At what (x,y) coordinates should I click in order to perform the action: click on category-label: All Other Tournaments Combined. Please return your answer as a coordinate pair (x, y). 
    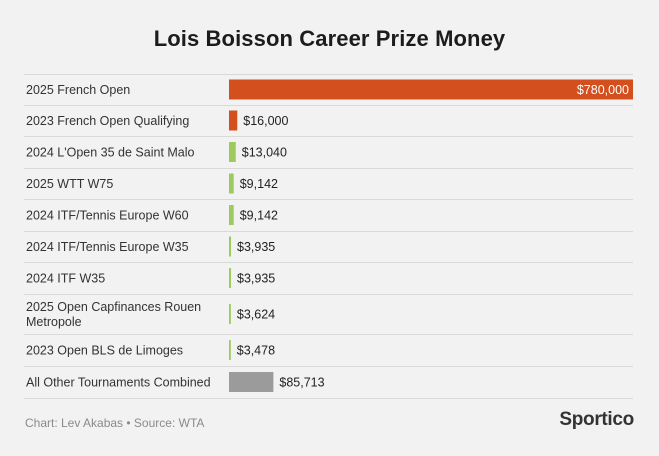
    Looking at the image, I should click on (118, 383).